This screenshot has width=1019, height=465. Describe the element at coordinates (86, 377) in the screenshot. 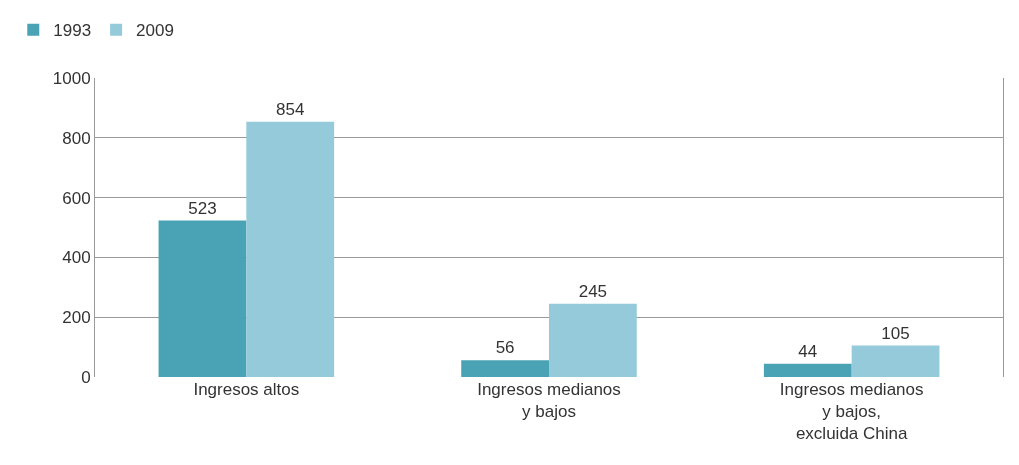

I see `y-tick-label: 0` at that location.